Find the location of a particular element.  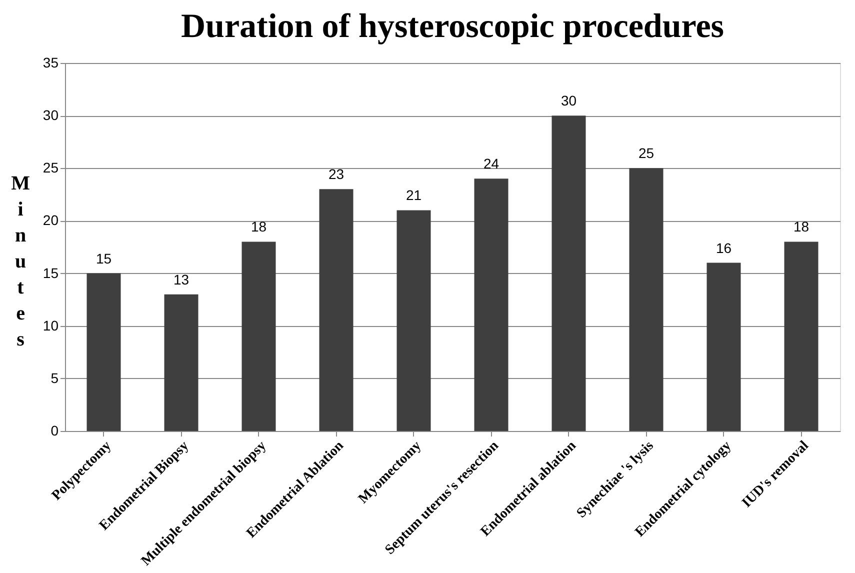

y-tick-label: 0 is located at coordinates (54, 430).